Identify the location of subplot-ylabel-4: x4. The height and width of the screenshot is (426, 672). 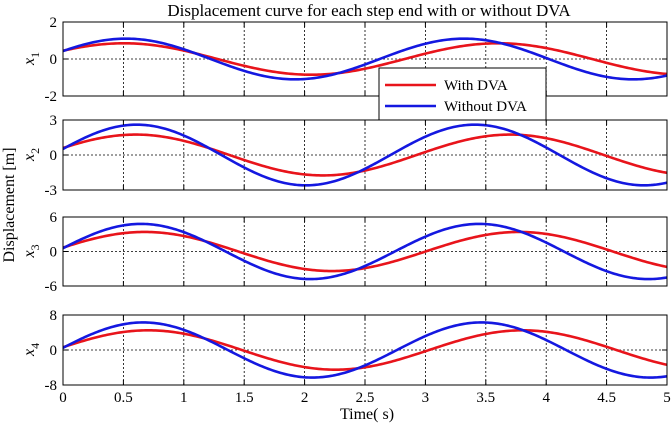
(31, 350).